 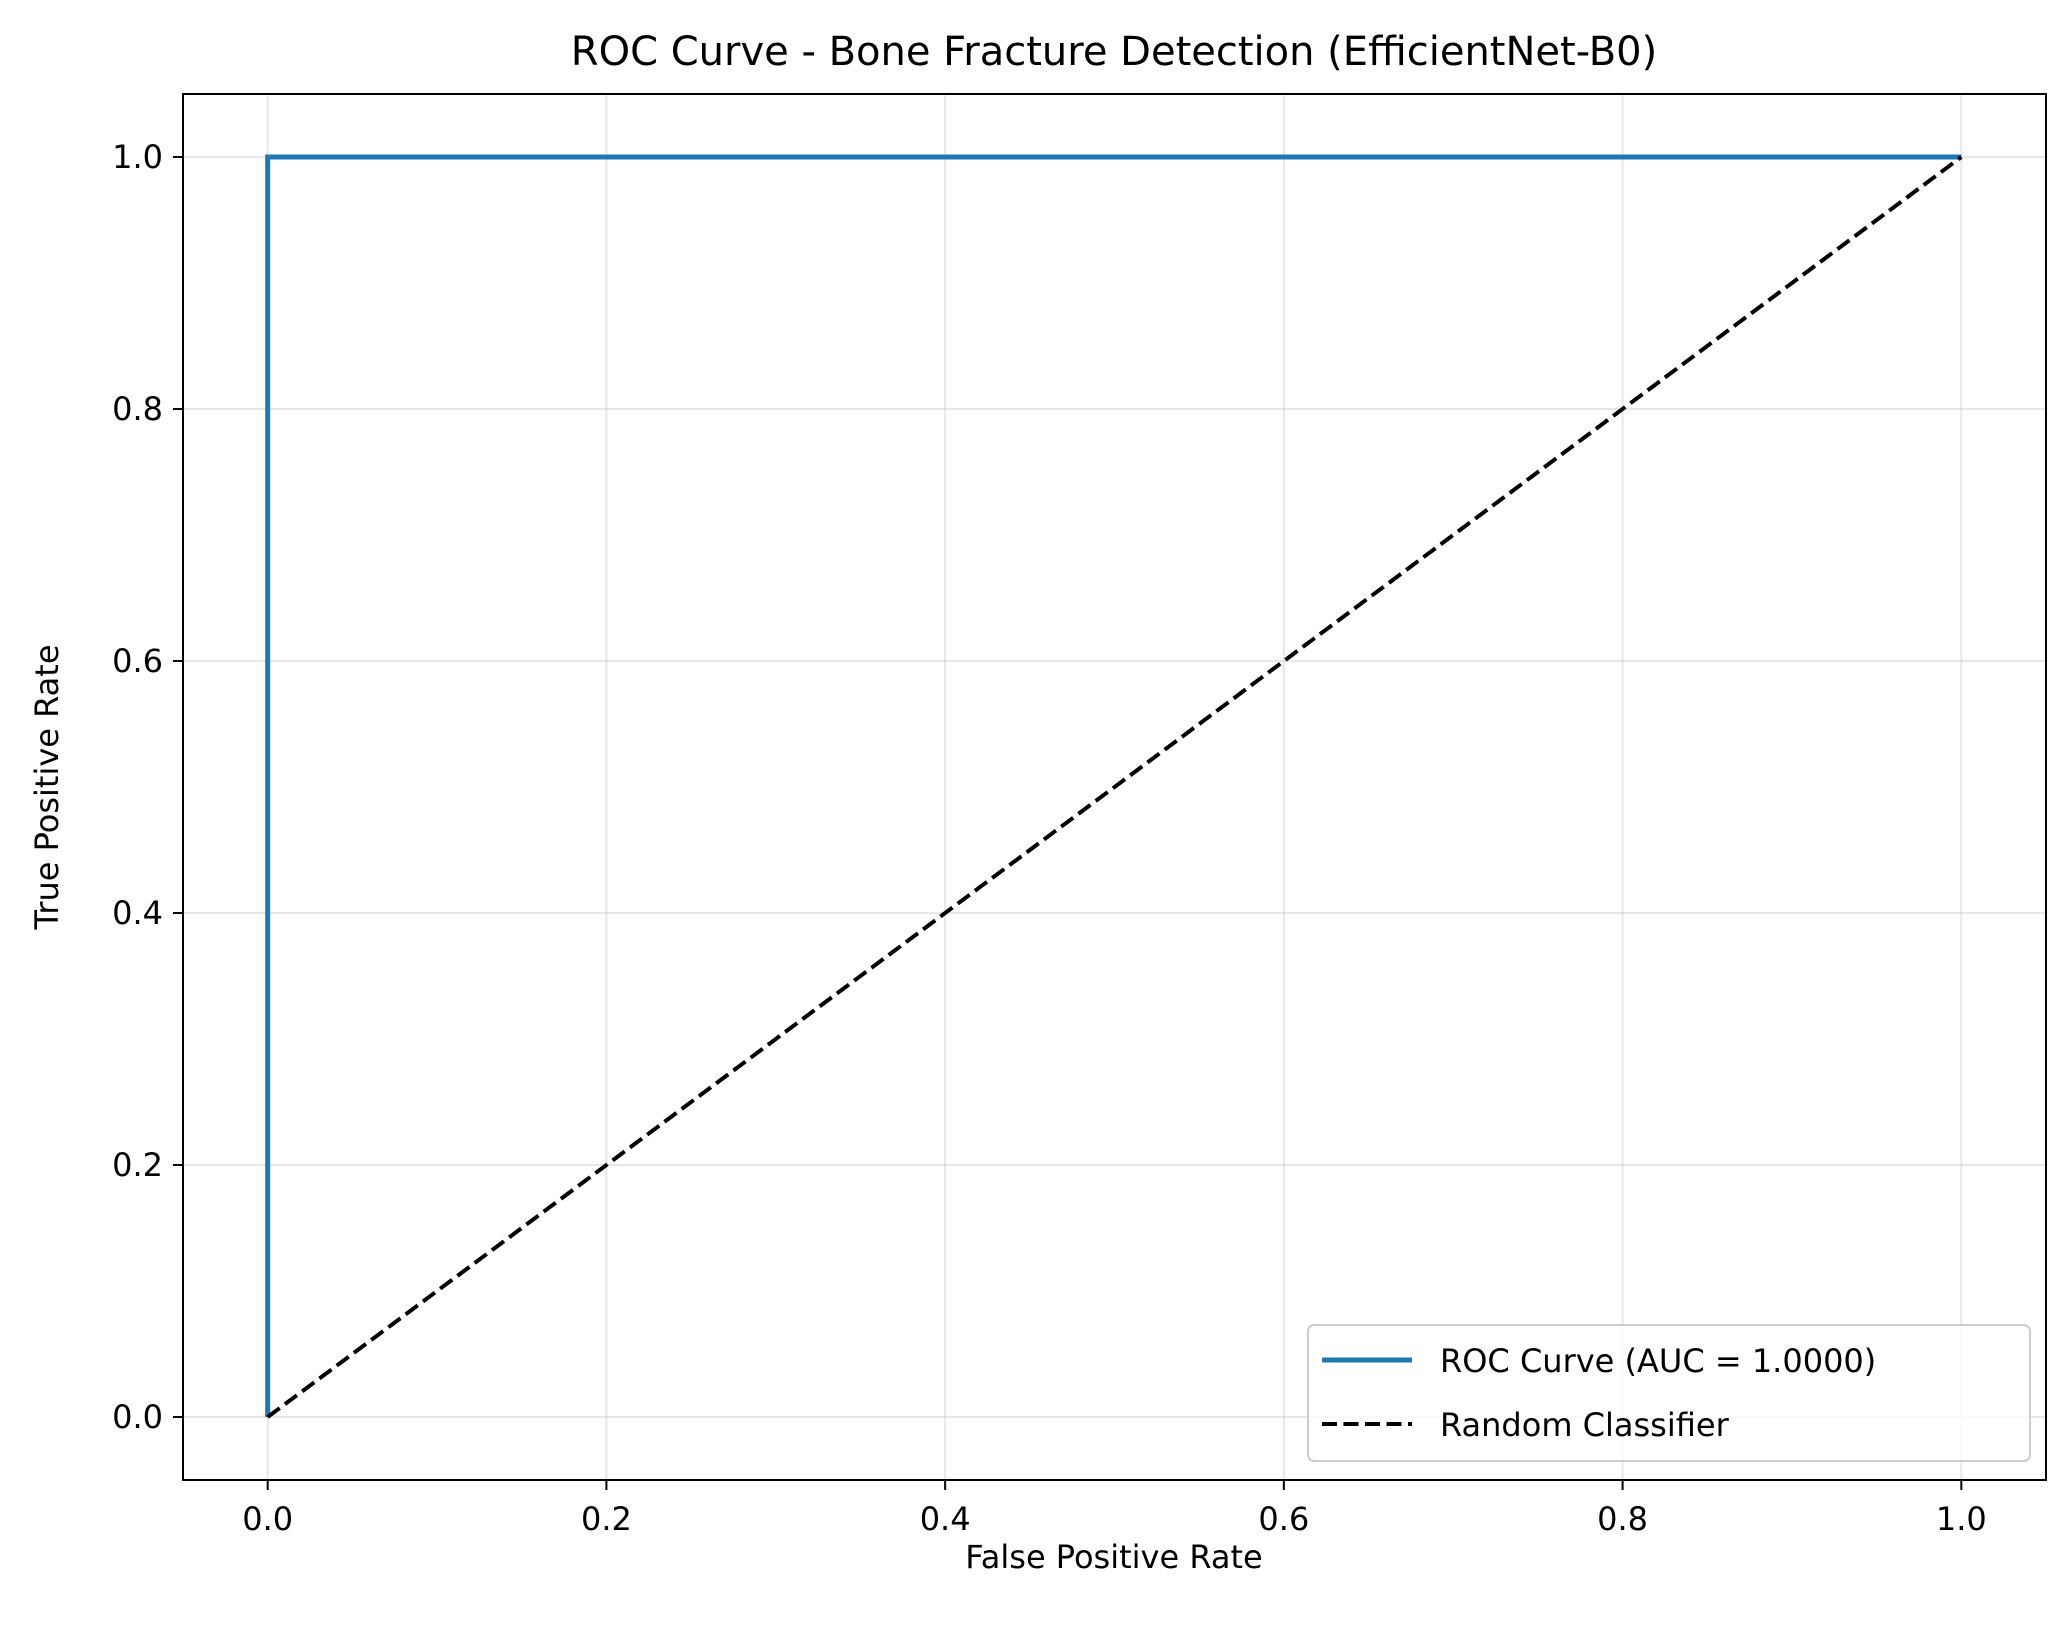 I want to click on y-tick-label: 0.2, so click(x=137, y=1165).